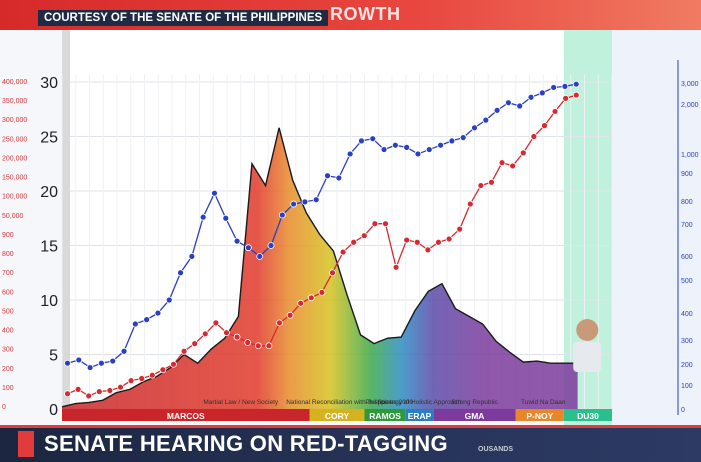 The image size is (701, 462). What do you see at coordinates (687, 341) in the screenshot?
I see `right-secondary-tick: 300` at bounding box center [687, 341].